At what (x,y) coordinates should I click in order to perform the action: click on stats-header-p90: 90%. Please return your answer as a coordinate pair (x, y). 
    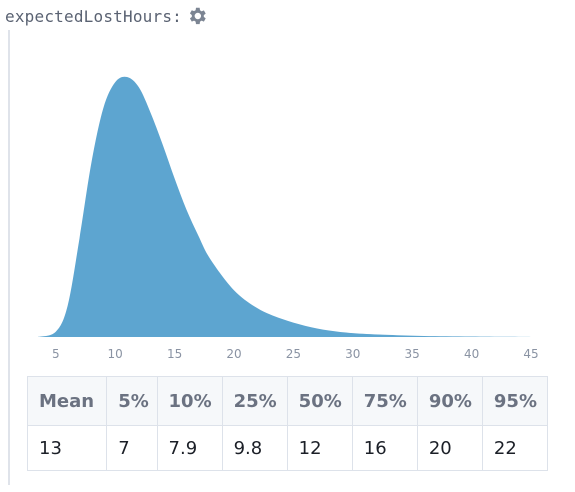
    Looking at the image, I should click on (449, 401).